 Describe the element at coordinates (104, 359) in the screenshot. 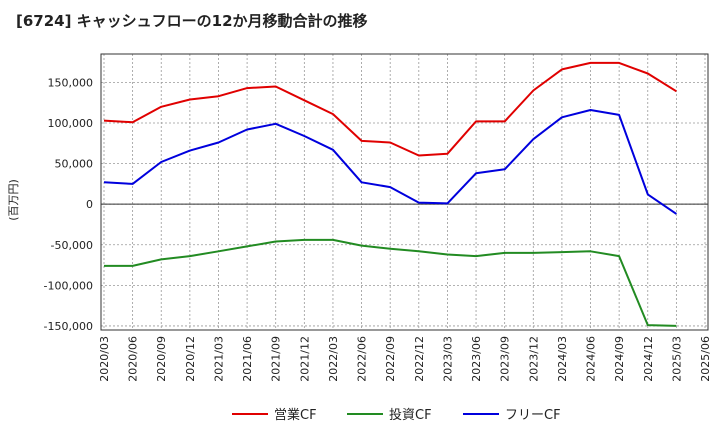

I see `x-tick-label: 2020/03` at that location.